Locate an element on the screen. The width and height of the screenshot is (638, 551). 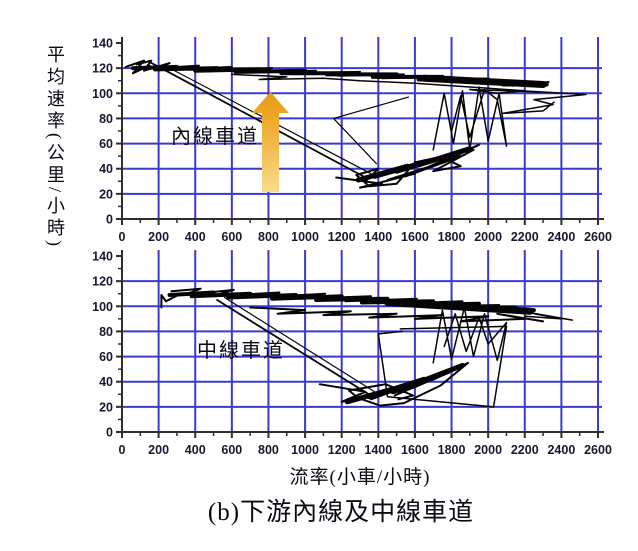
series-speed-drop-diagonal-b is located at coordinates (300, 345).